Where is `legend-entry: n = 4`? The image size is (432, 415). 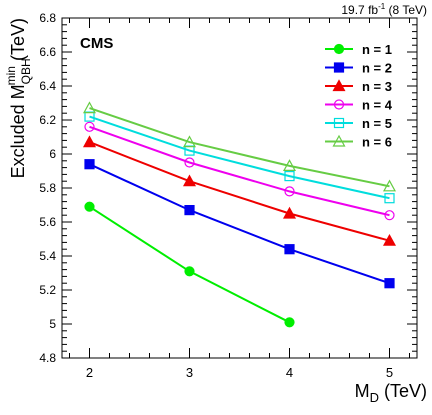
legend-entry: n = 4 is located at coordinates (359, 105).